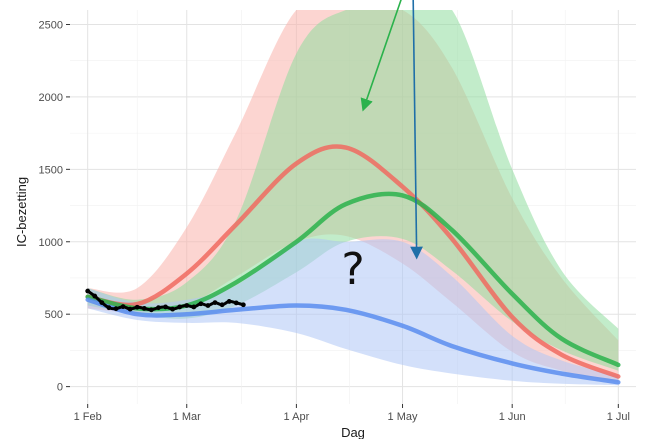 The width and height of the screenshot is (653, 439). Describe the element at coordinates (21, 212) in the screenshot. I see `y-axis-title: IC-bezetting` at that location.